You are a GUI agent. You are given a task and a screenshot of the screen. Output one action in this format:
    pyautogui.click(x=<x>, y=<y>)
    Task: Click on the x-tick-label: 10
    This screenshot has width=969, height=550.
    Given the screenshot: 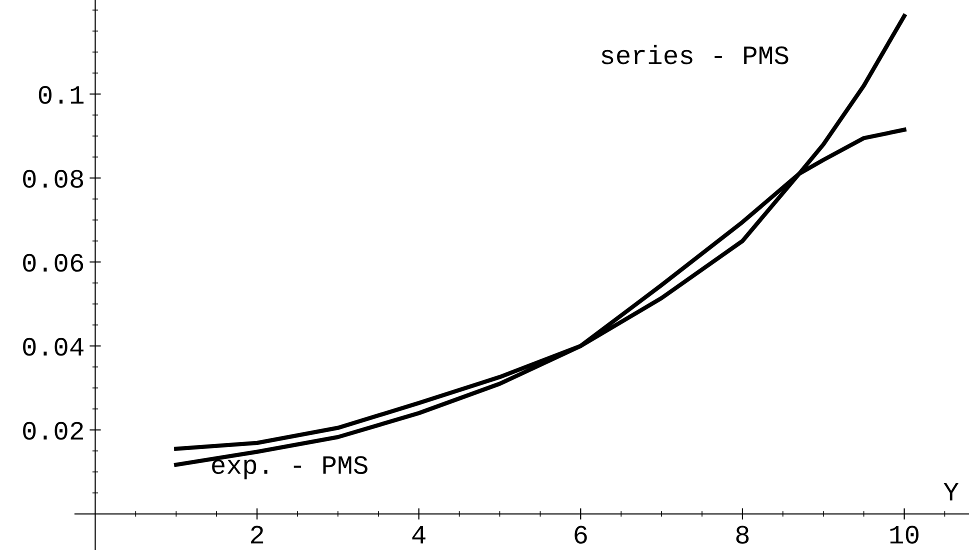 What is the action you would take?
    pyautogui.click(x=904, y=535)
    